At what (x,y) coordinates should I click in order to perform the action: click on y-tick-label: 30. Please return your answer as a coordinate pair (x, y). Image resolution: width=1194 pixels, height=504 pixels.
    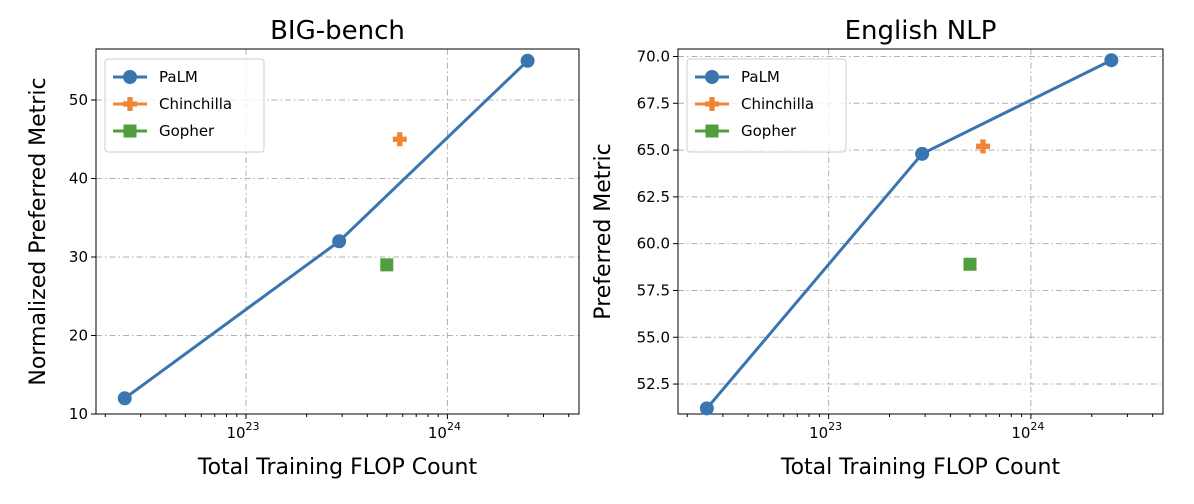
    Looking at the image, I should click on (78, 257).